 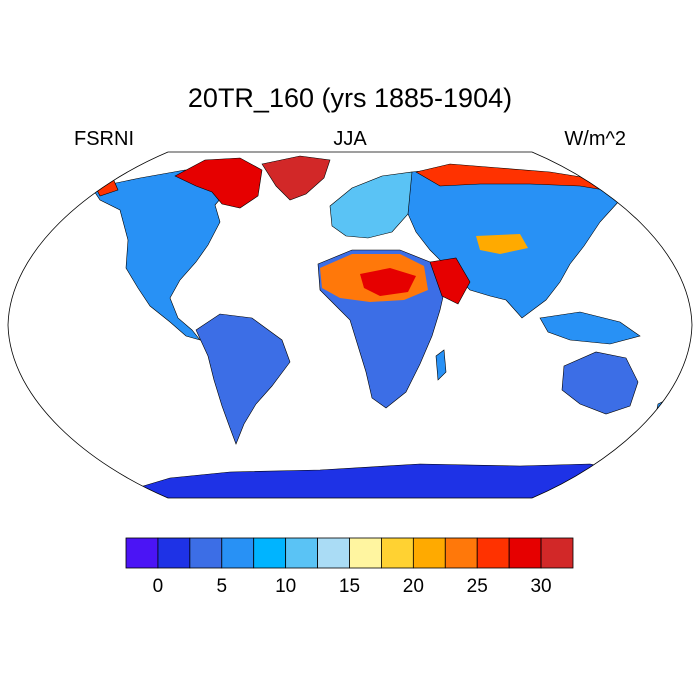 What do you see at coordinates (380, 480) in the screenshot?
I see `land-antarctica` at bounding box center [380, 480].